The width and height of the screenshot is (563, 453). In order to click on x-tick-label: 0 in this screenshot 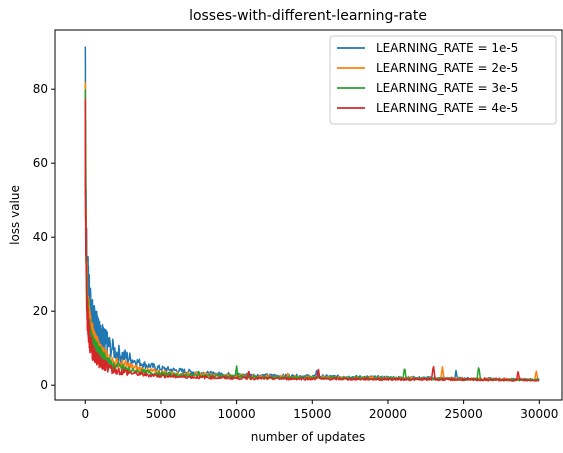, I will do `click(85, 414)`.